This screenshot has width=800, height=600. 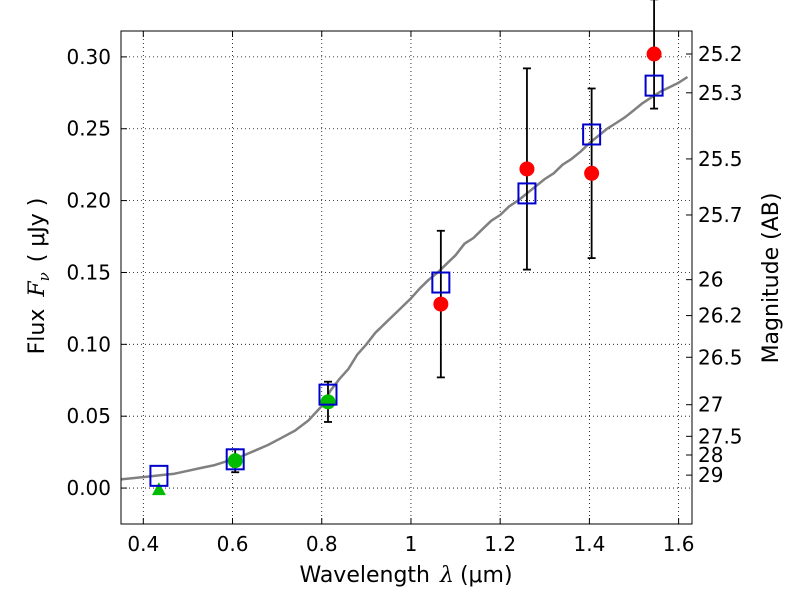 What do you see at coordinates (720, 54) in the screenshot?
I see `magnitude-tick-label: 25.2` at bounding box center [720, 54].